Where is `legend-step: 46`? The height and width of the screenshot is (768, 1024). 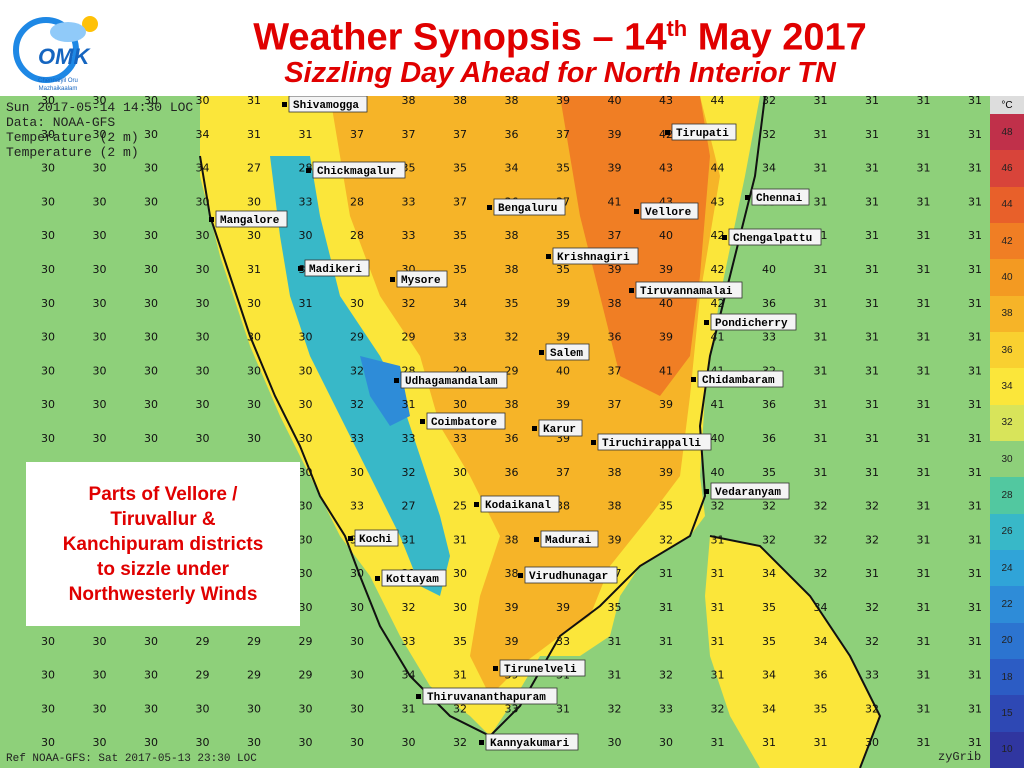
legend-step: 46 is located at coordinates (1007, 168).